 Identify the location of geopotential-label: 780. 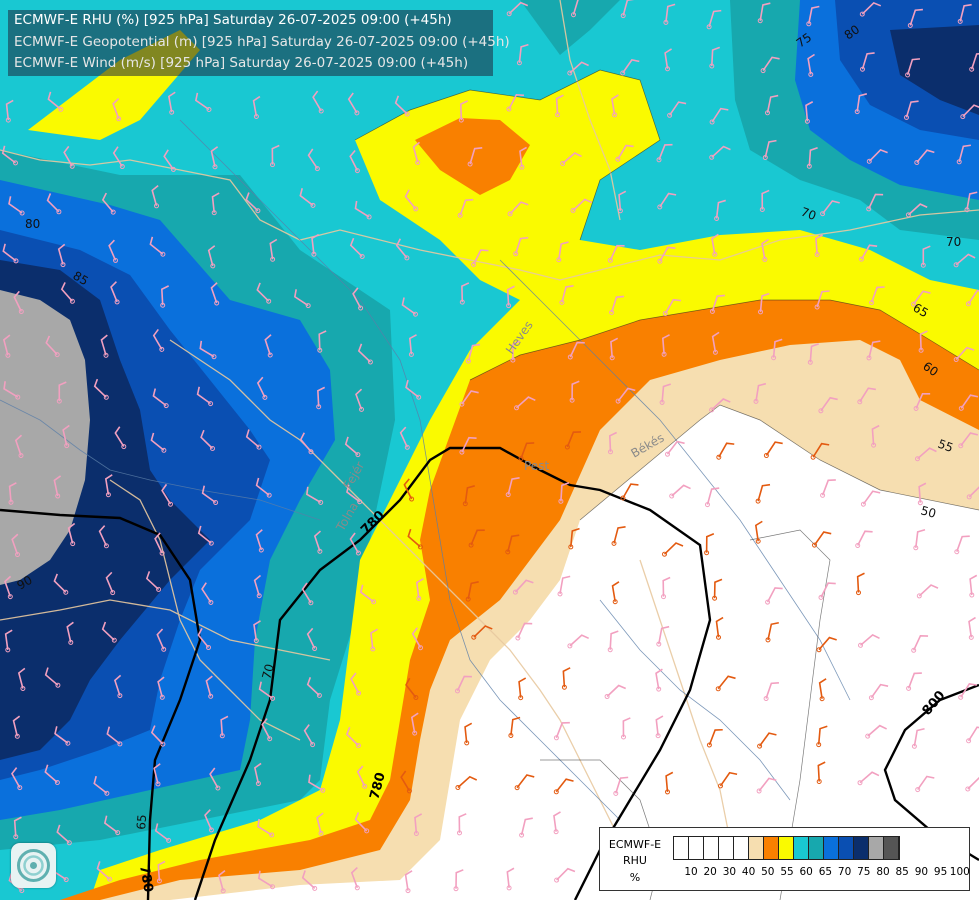
(378, 786).